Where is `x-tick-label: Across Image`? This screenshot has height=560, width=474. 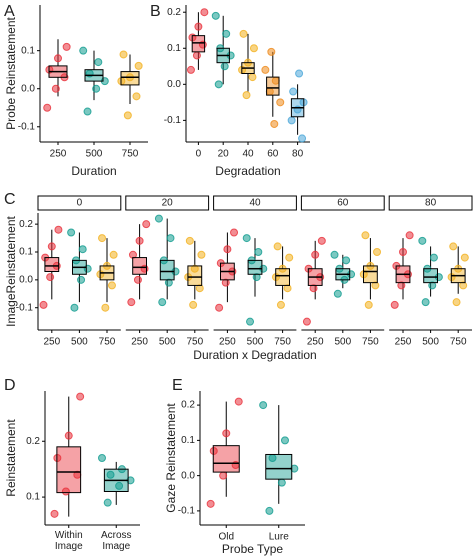
x-tick-label: Across Image is located at coordinates (116, 541).